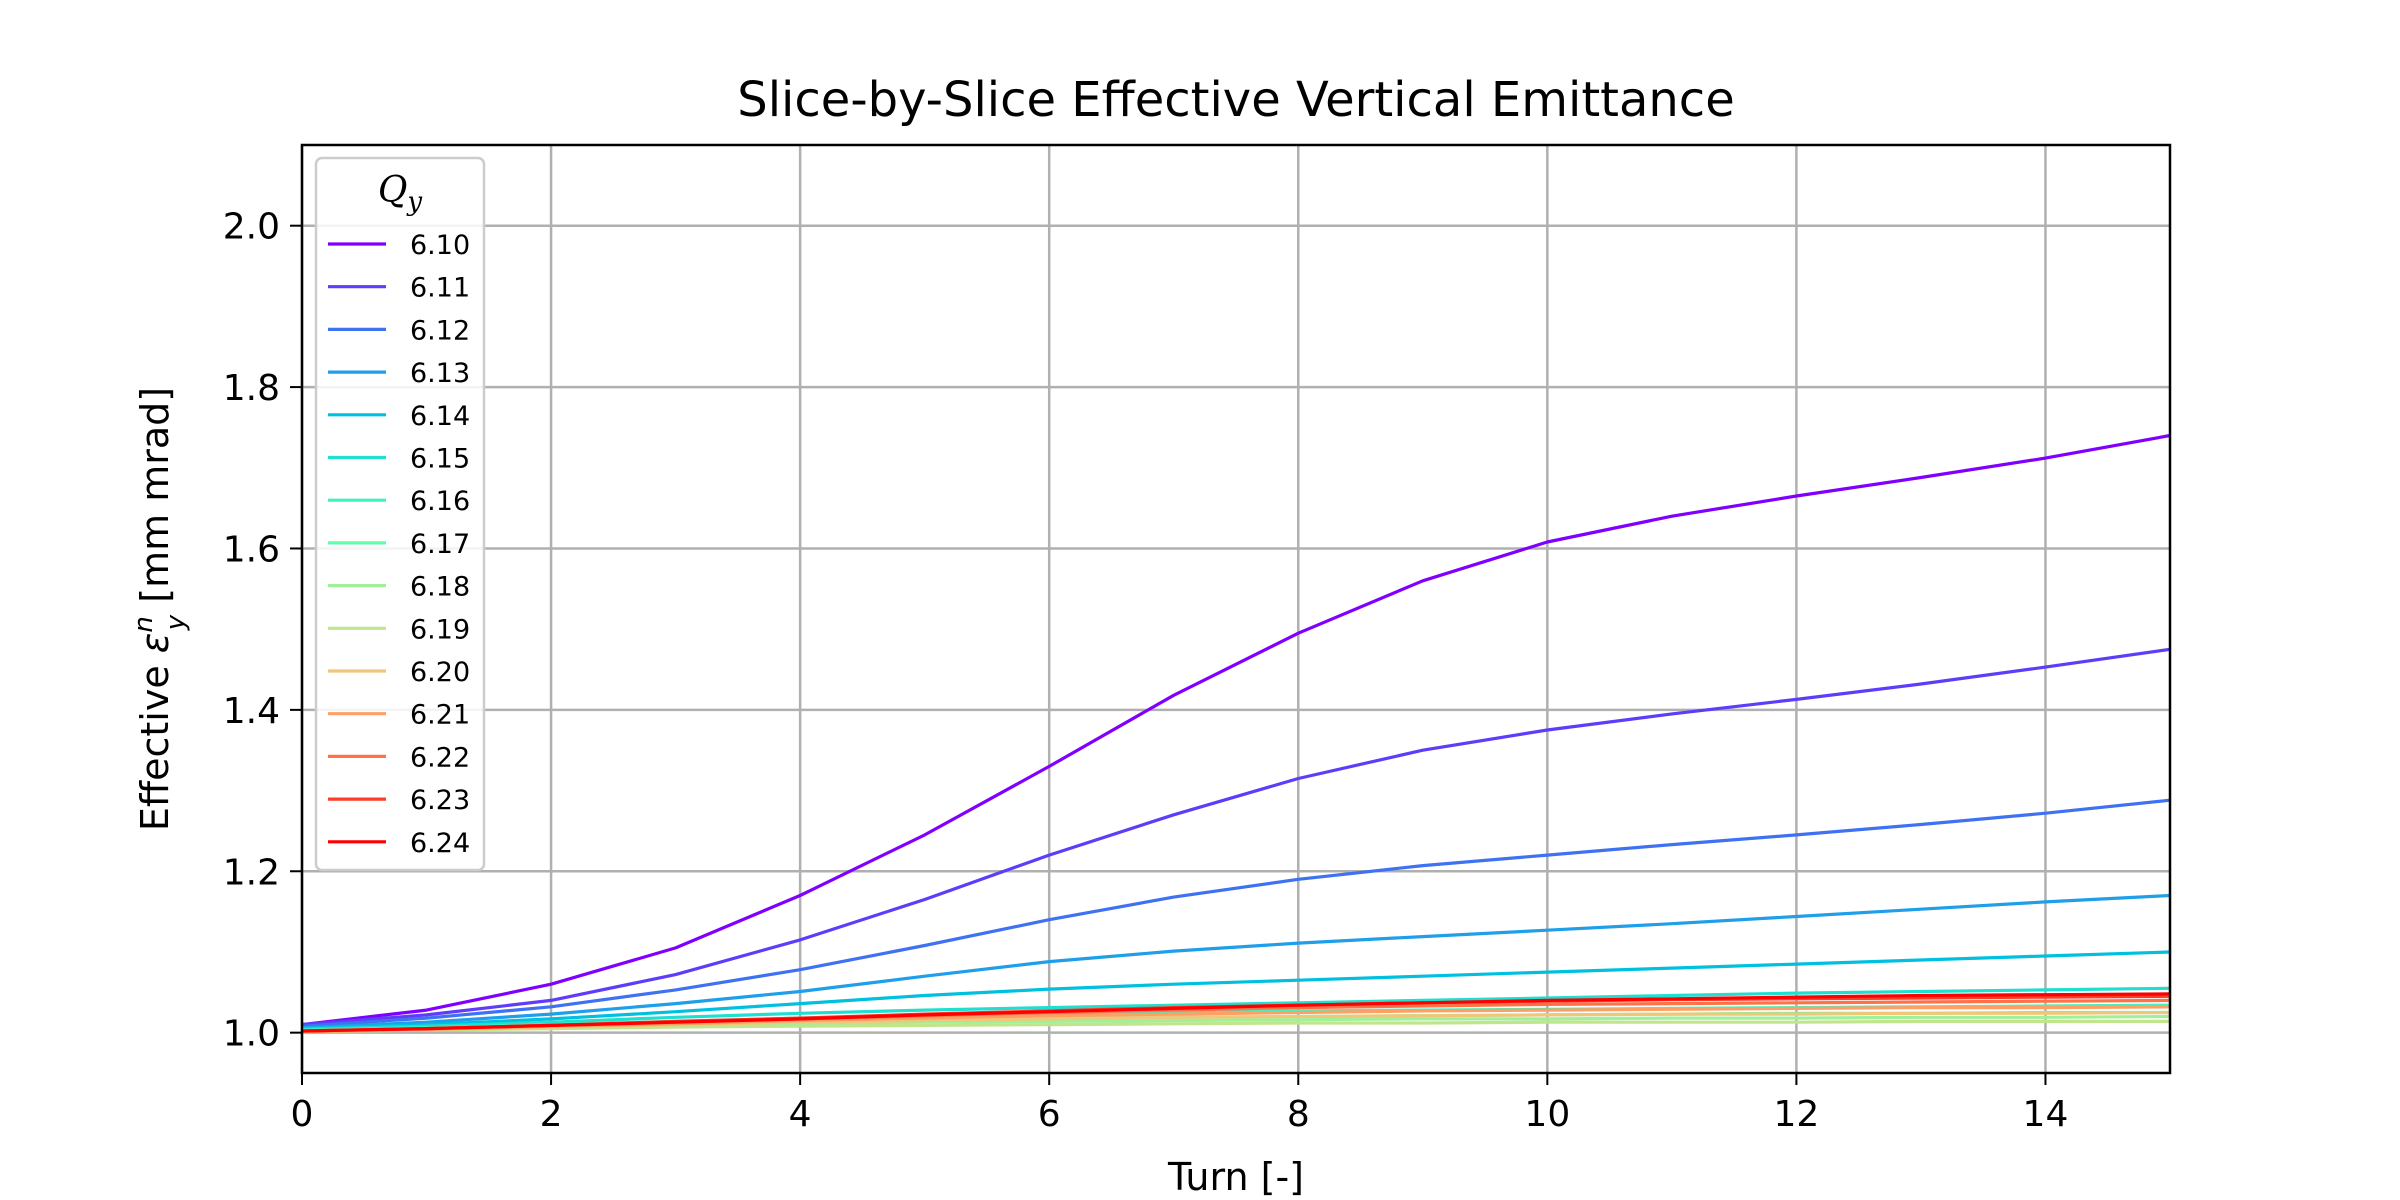 Image resolution: width=2400 pixels, height=1200 pixels. What do you see at coordinates (399, 672) in the screenshot?
I see `legend-entry: 6.20` at bounding box center [399, 672].